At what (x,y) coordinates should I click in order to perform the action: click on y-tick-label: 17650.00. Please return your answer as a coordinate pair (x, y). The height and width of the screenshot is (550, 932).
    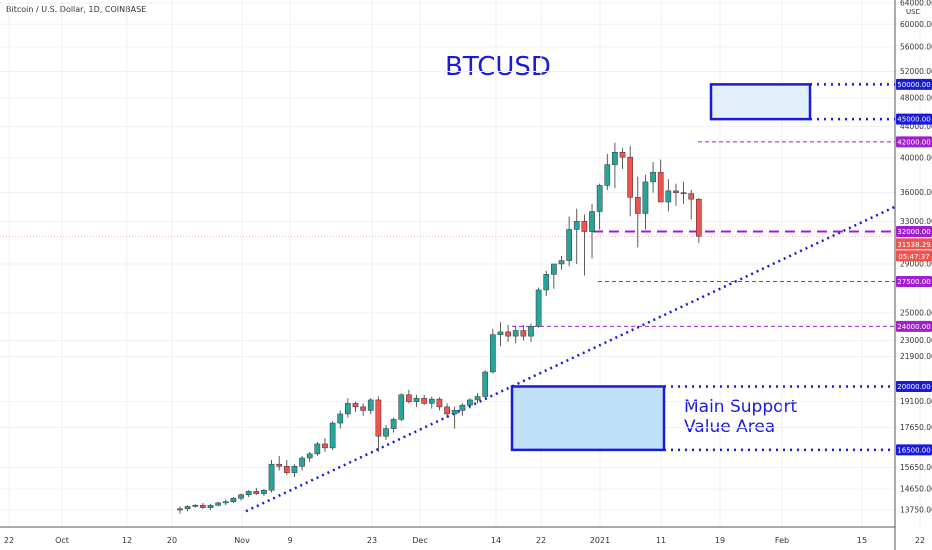
    Looking at the image, I should click on (916, 427).